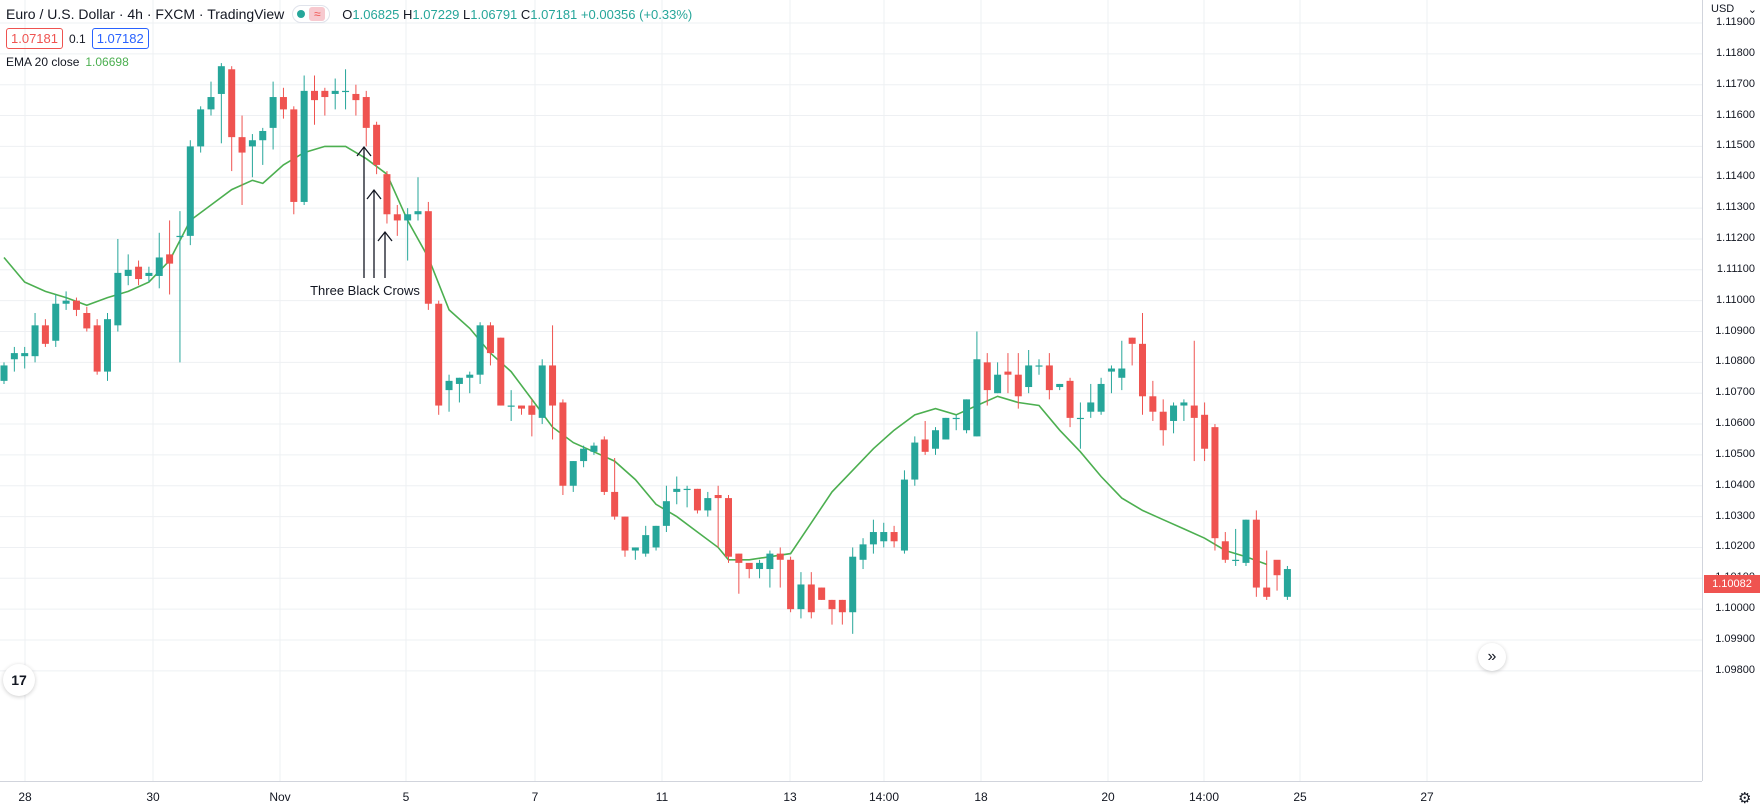  Describe the element at coordinates (1752, 10) in the screenshot. I see `chevron-down-icon: ⌄` at that location.